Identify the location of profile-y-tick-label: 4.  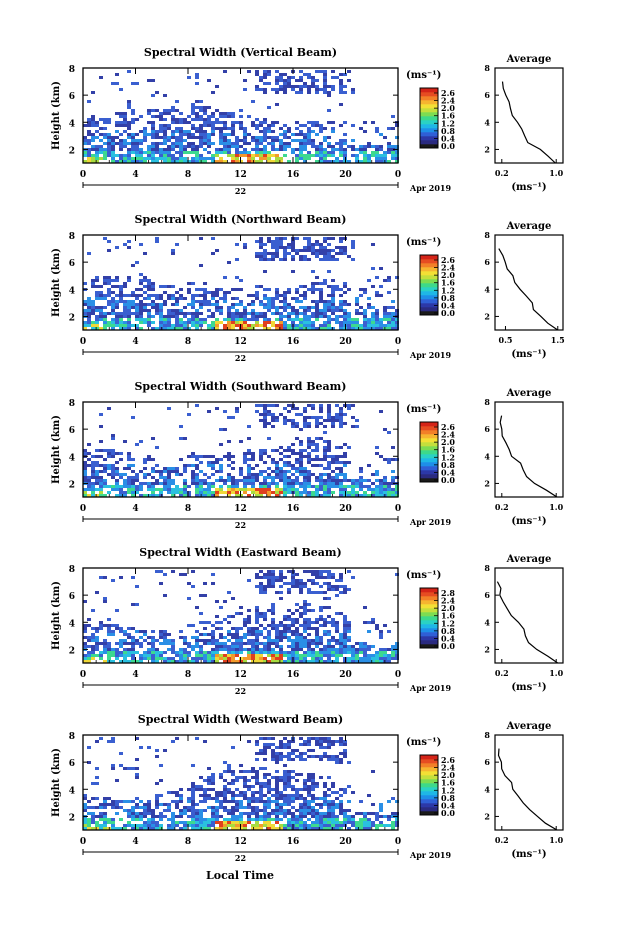
(487, 622).